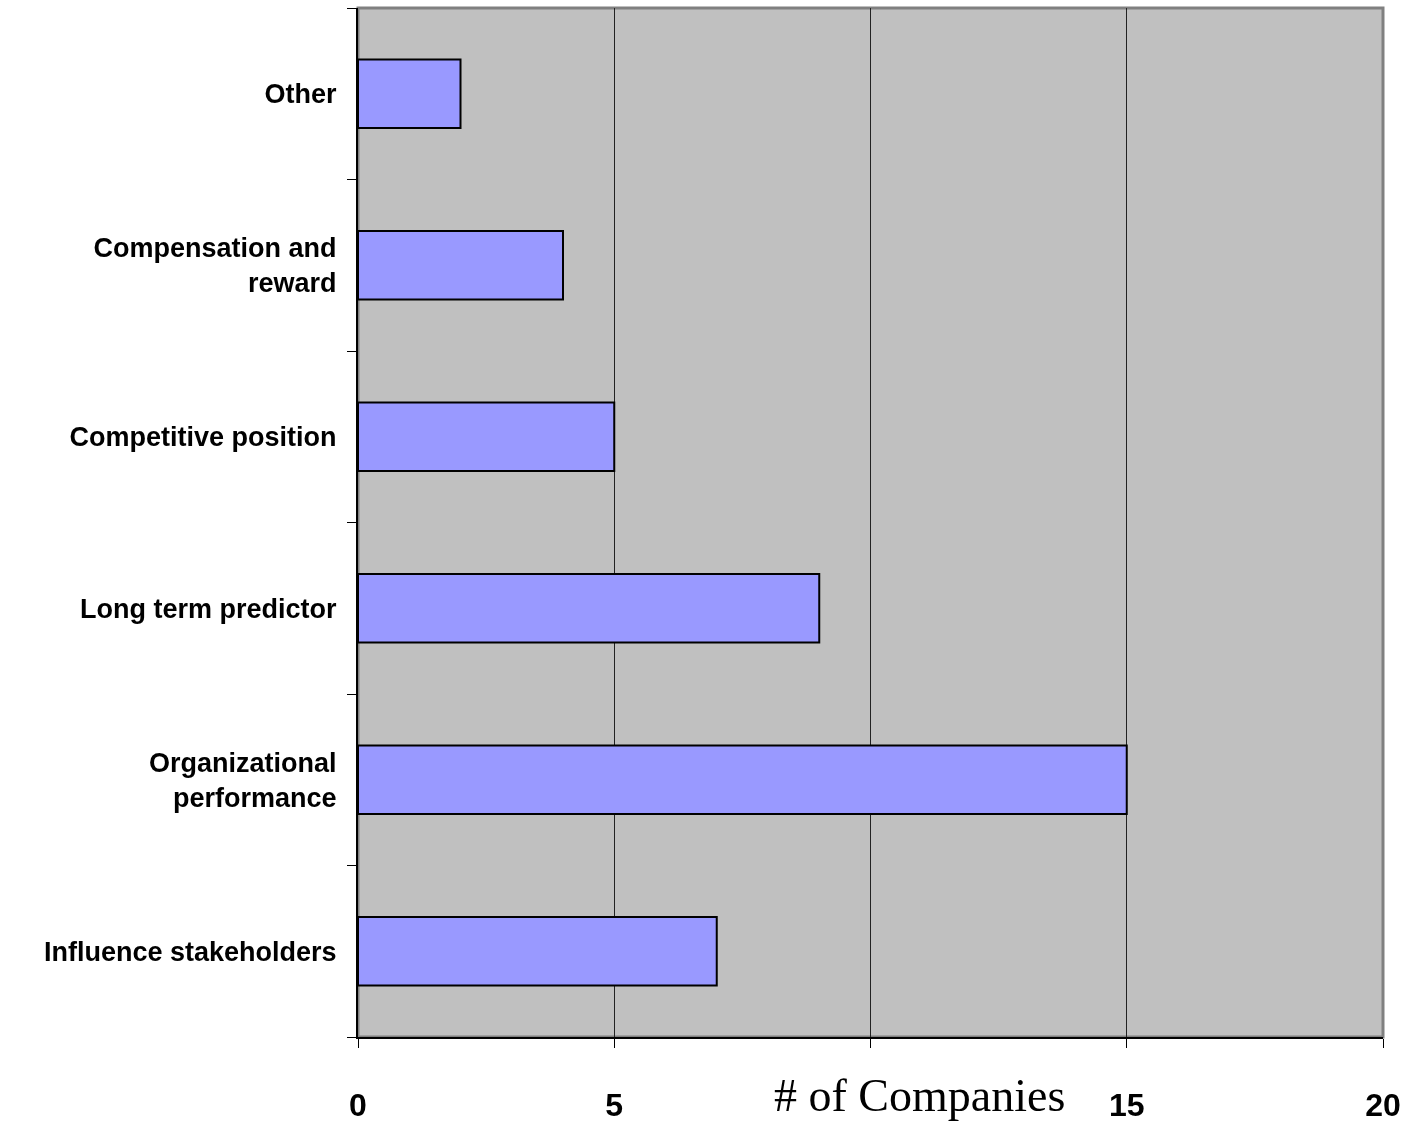 The image size is (1409, 1131). I want to click on x-axis-title: # of Companies, so click(920, 1095).